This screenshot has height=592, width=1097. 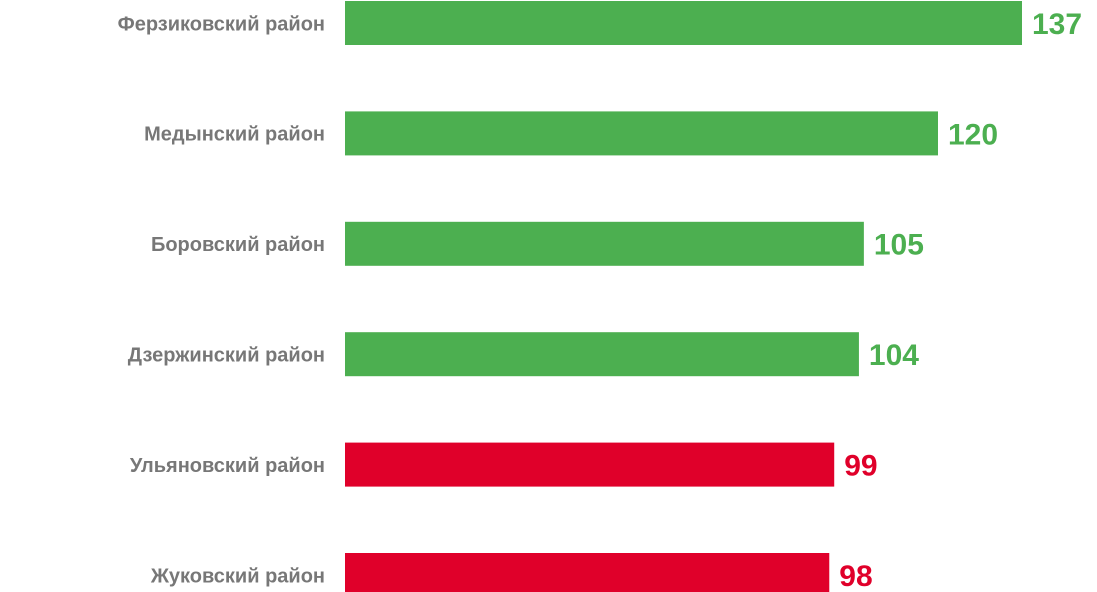 I want to click on value-label: 120, so click(x=973, y=134).